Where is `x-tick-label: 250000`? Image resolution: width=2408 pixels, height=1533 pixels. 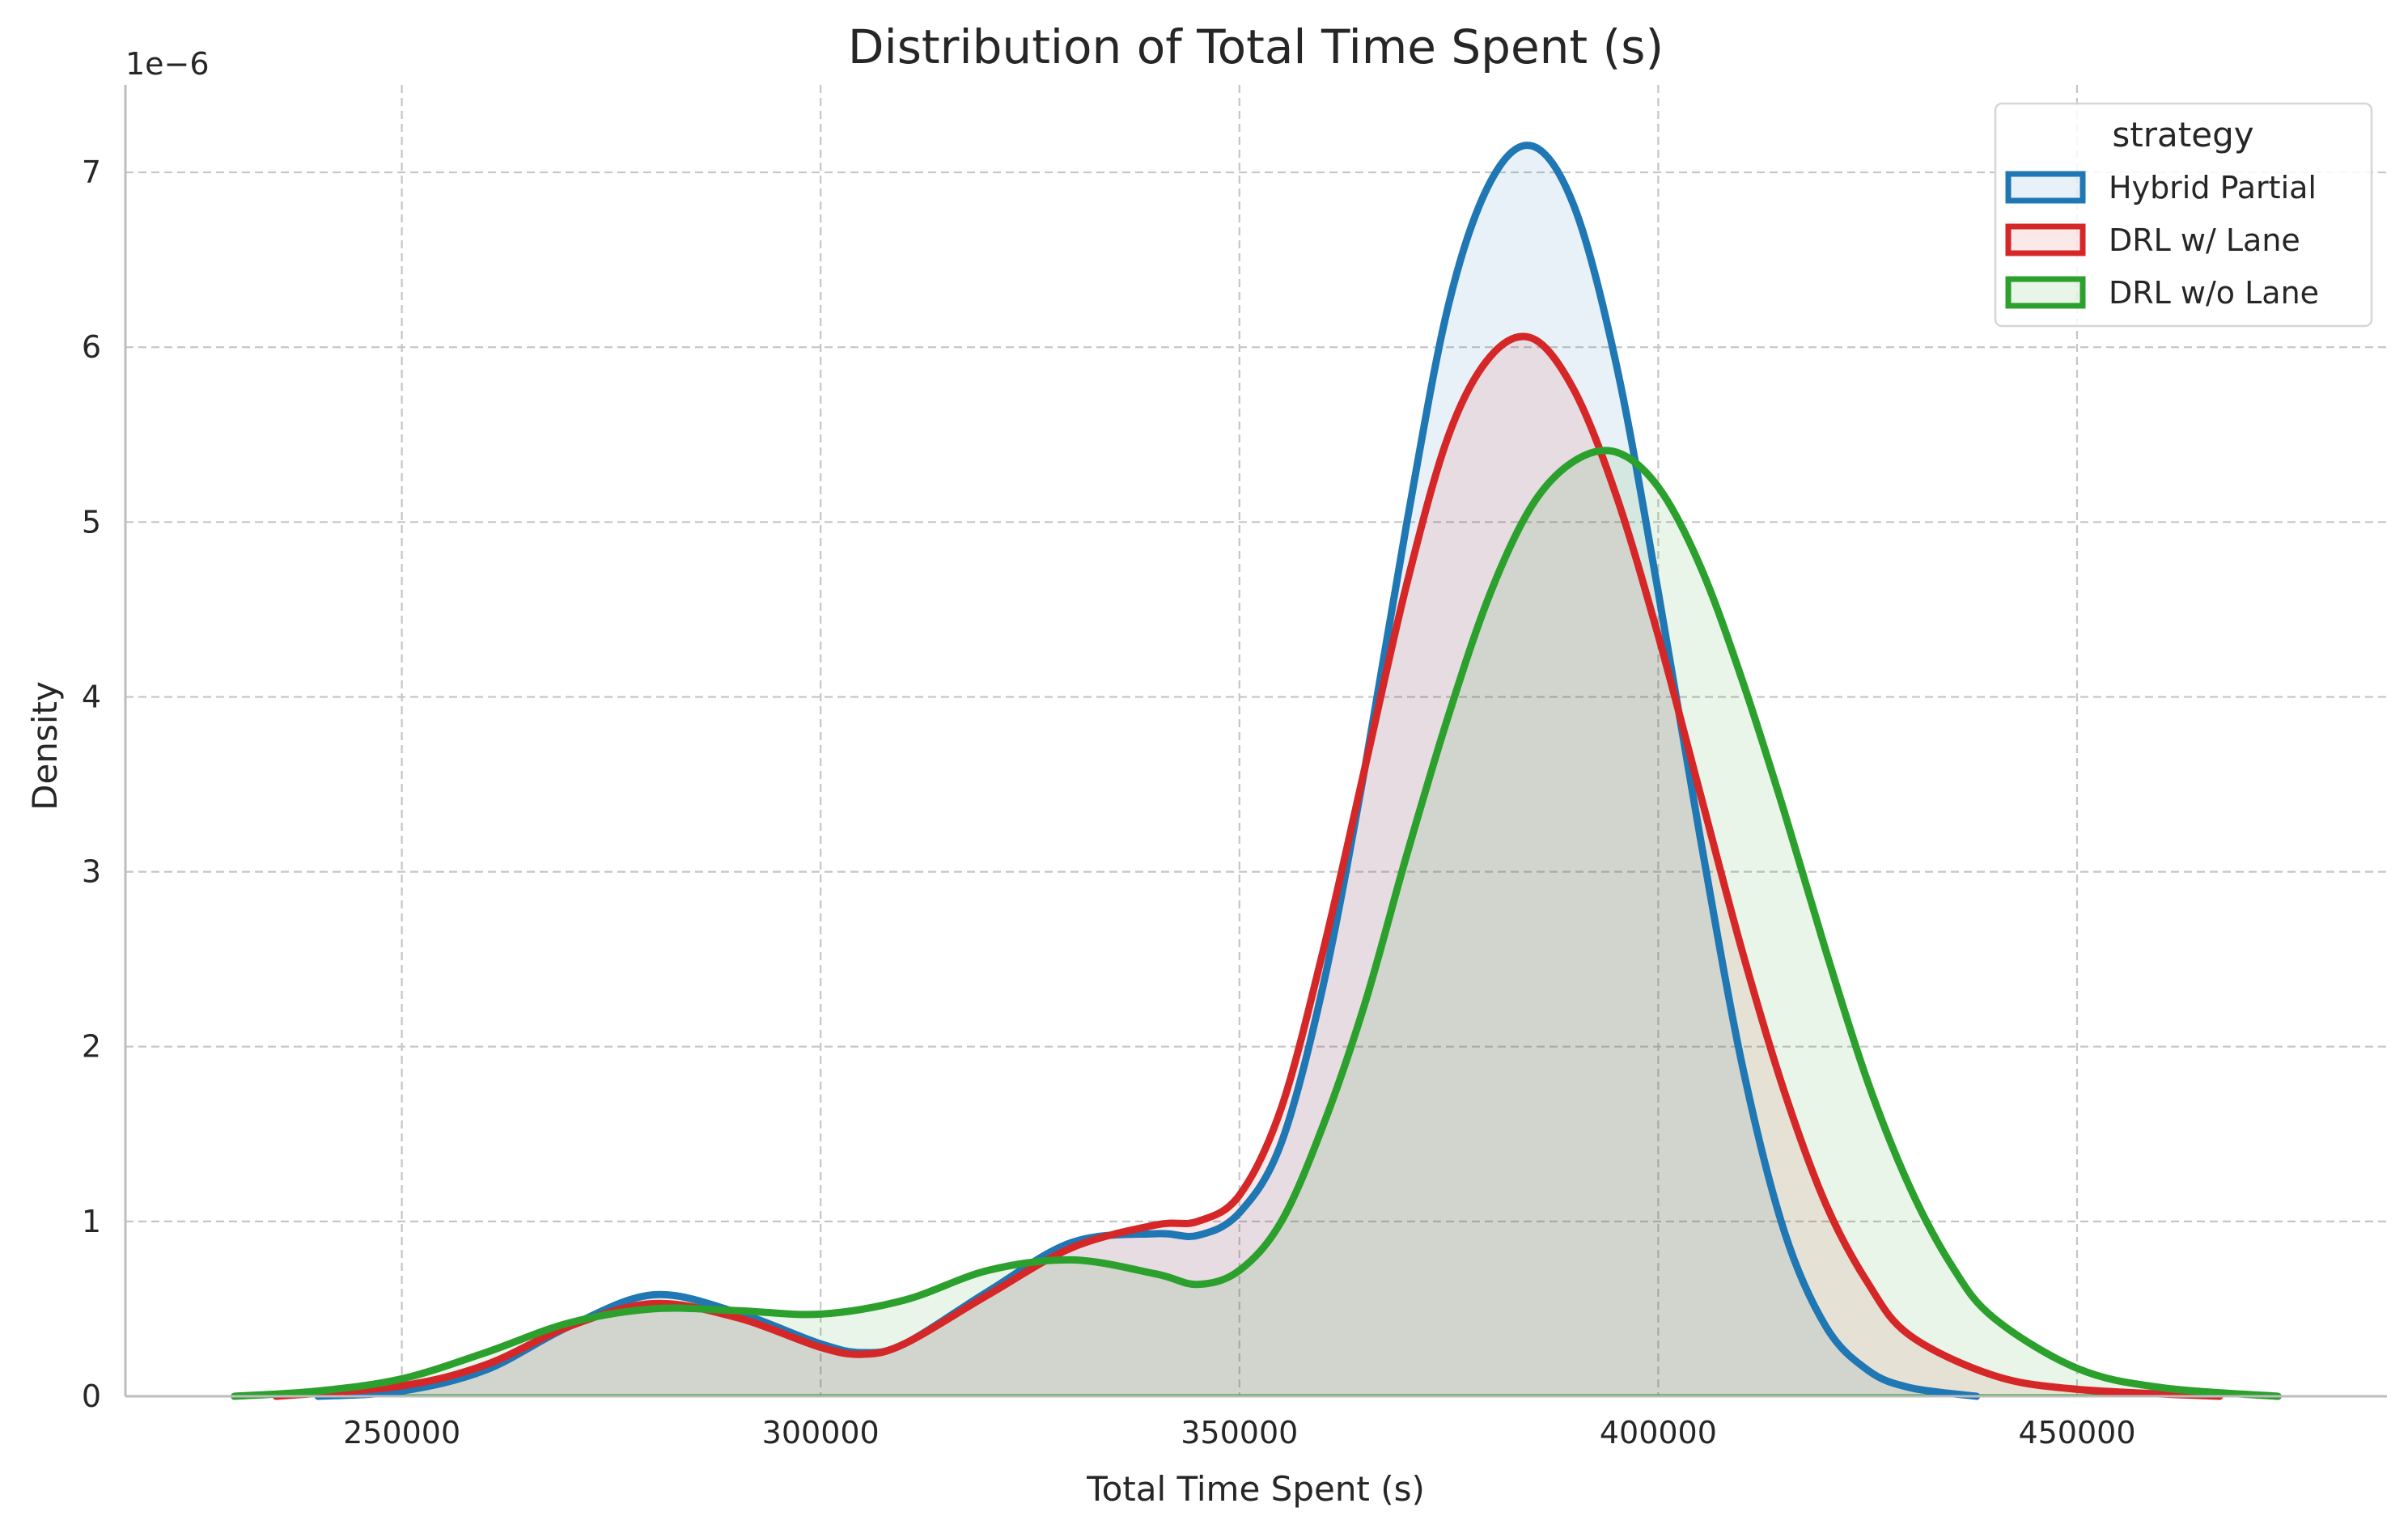
x-tick-label: 250000 is located at coordinates (401, 1433).